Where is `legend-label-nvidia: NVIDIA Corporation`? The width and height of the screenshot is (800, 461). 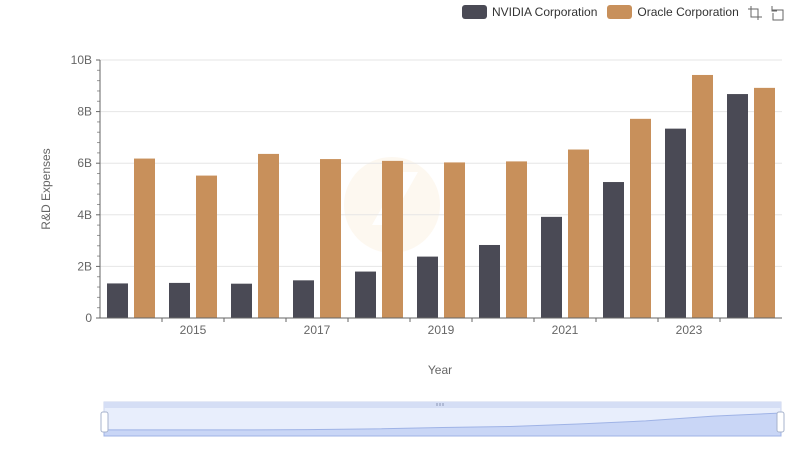
legend-label-nvidia: NVIDIA Corporation is located at coordinates (545, 12).